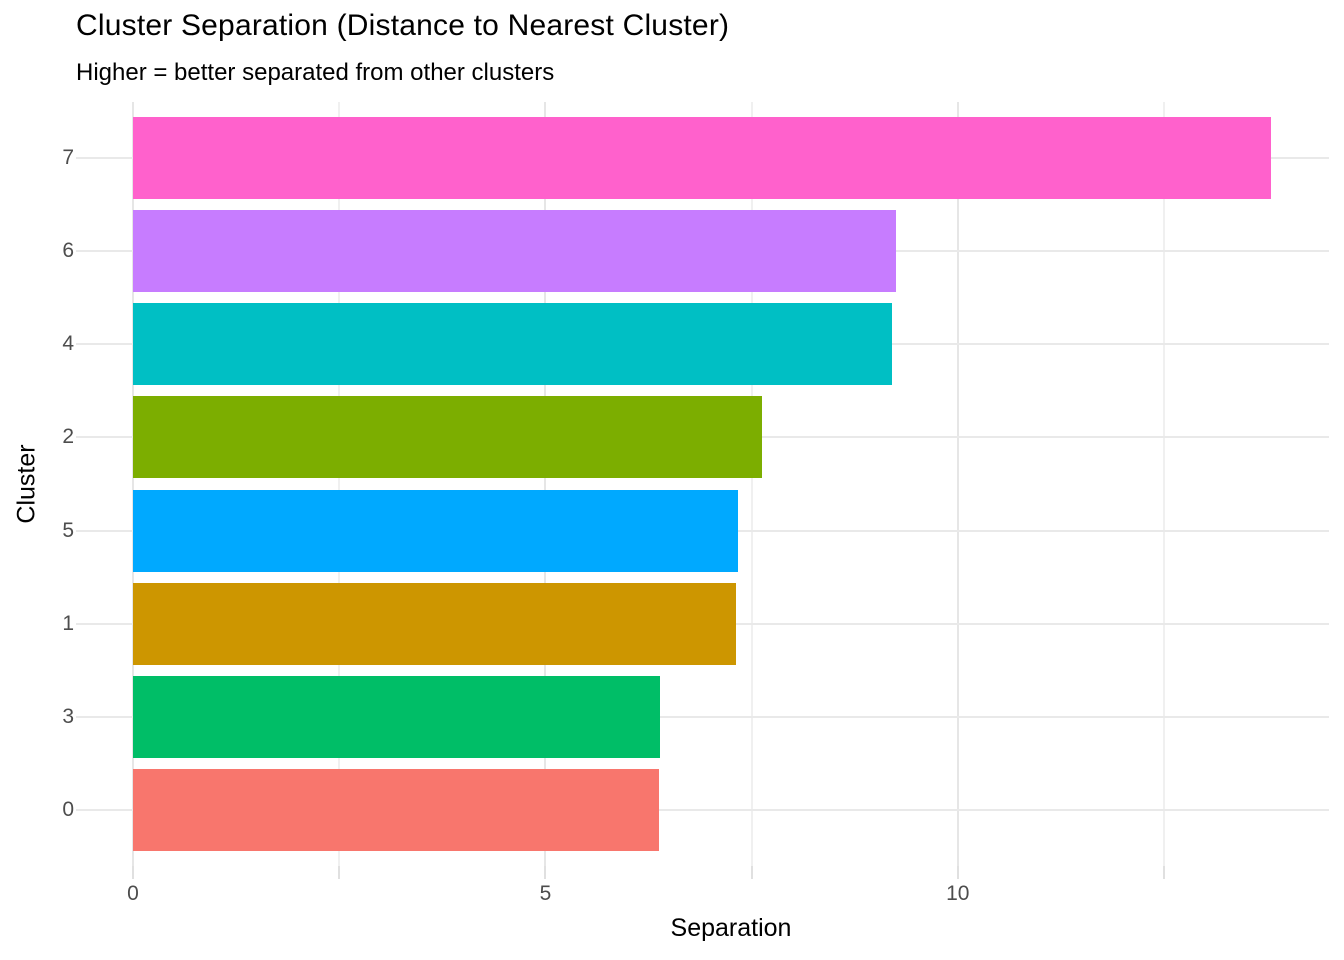 This screenshot has height=960, width=1344. What do you see at coordinates (958, 893) in the screenshot?
I see `x-tick-label: 10` at bounding box center [958, 893].